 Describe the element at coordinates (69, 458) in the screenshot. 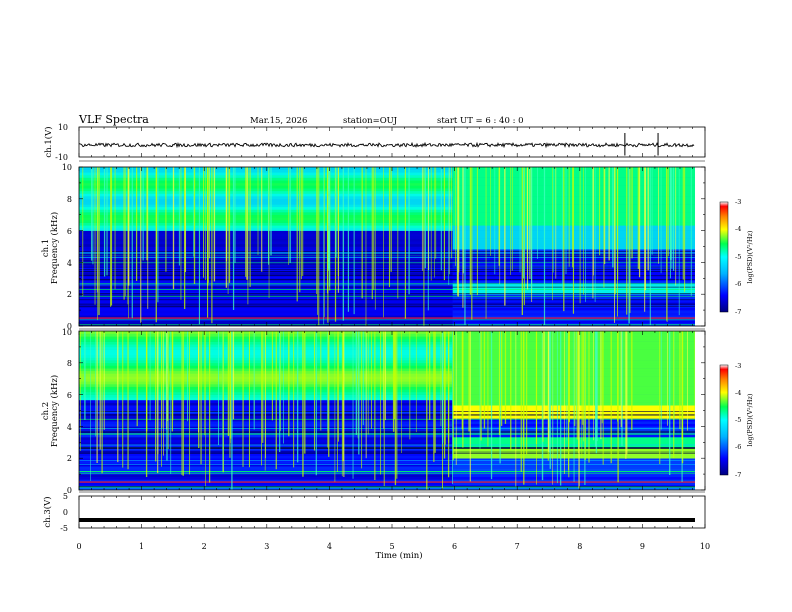

I see `spec2-tick-2: 2` at that location.